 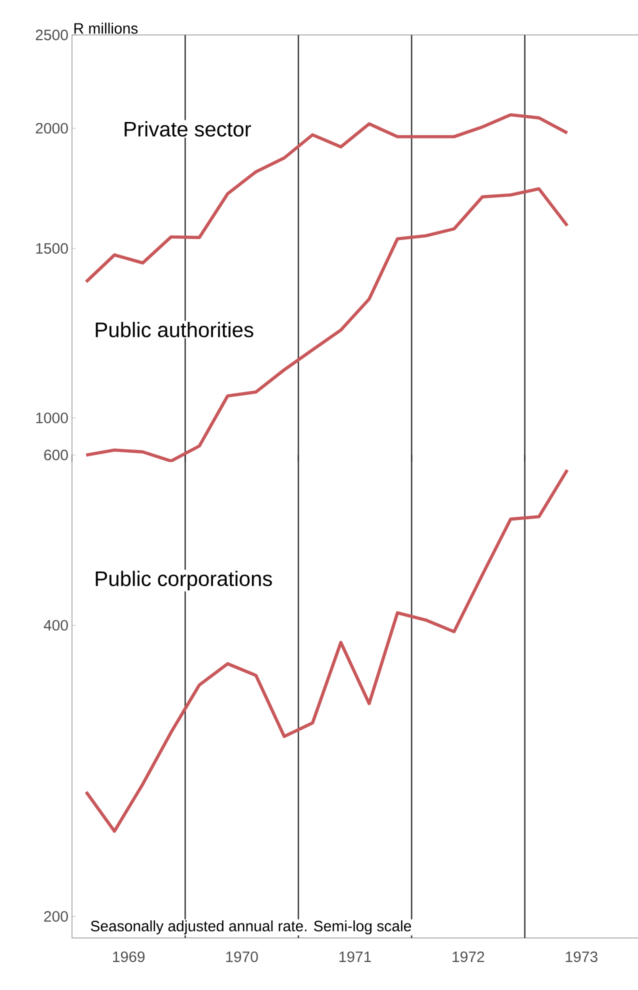 What do you see at coordinates (106, 28) in the screenshot?
I see `y-axis-title: R millions` at bounding box center [106, 28].